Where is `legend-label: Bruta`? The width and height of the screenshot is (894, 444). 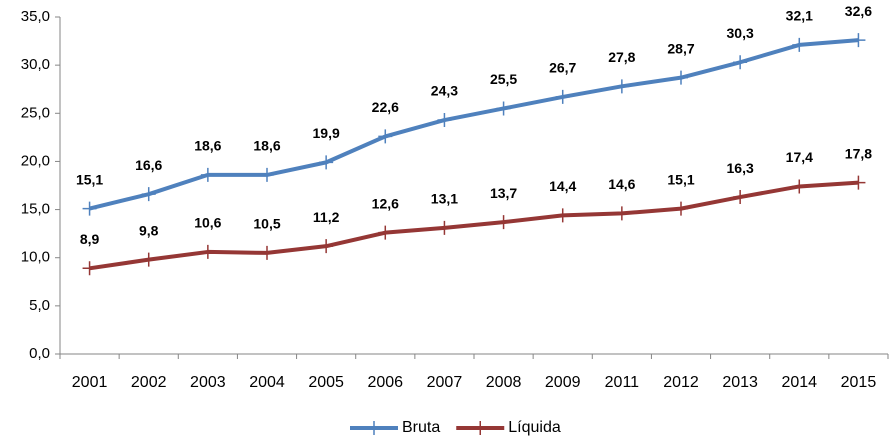 legend-label: Bruta is located at coordinates (421, 427).